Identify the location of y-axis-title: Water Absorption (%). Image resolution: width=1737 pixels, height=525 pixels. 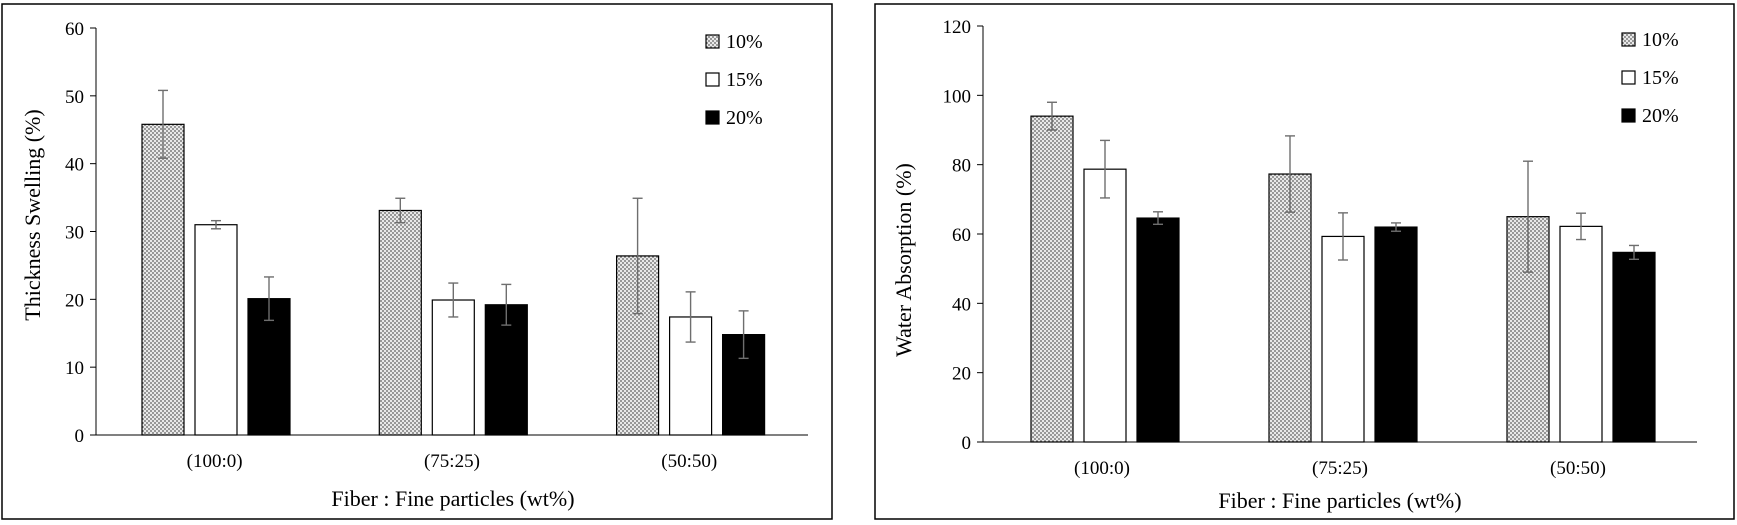
(903, 260).